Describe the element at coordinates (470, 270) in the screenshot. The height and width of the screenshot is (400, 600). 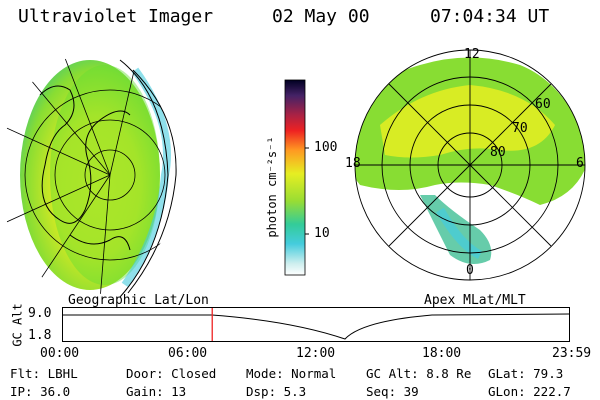
I see `mlt-label-0: 0` at that location.